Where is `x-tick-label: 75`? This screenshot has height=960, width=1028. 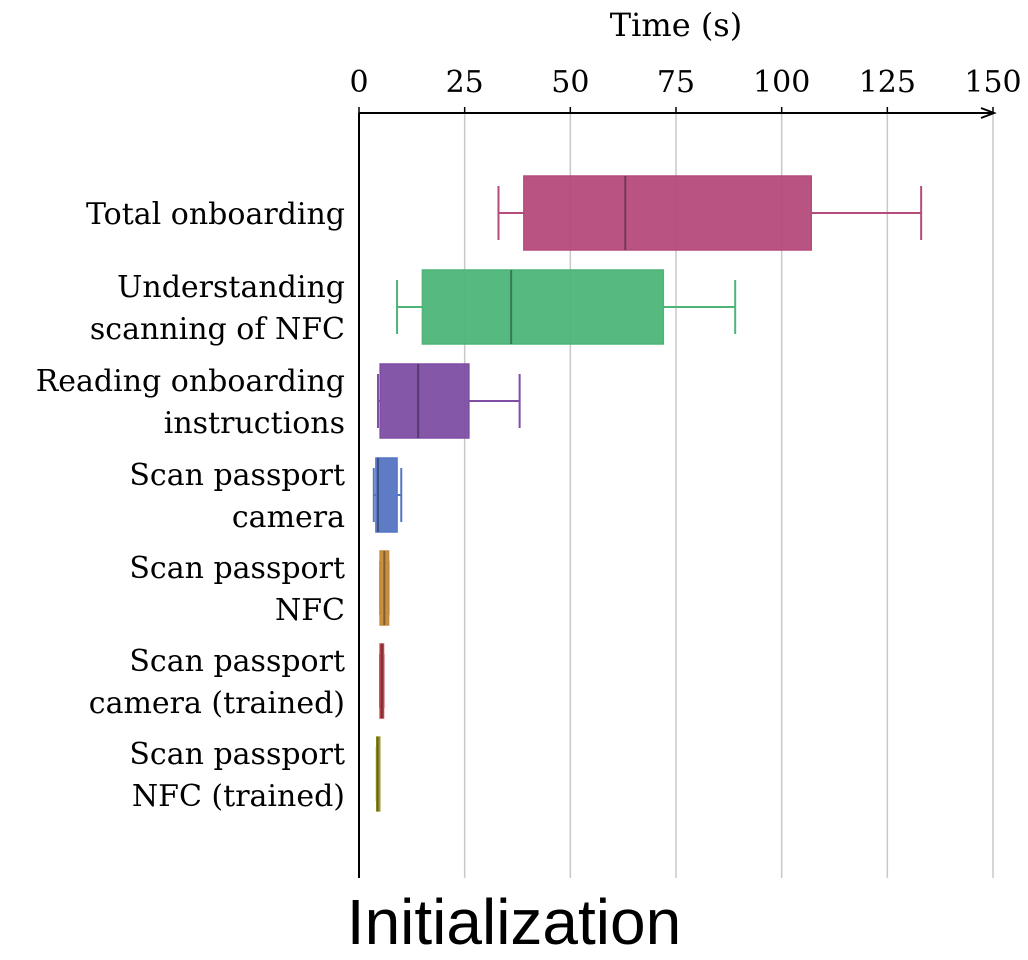 x-tick-label: 75 is located at coordinates (676, 82).